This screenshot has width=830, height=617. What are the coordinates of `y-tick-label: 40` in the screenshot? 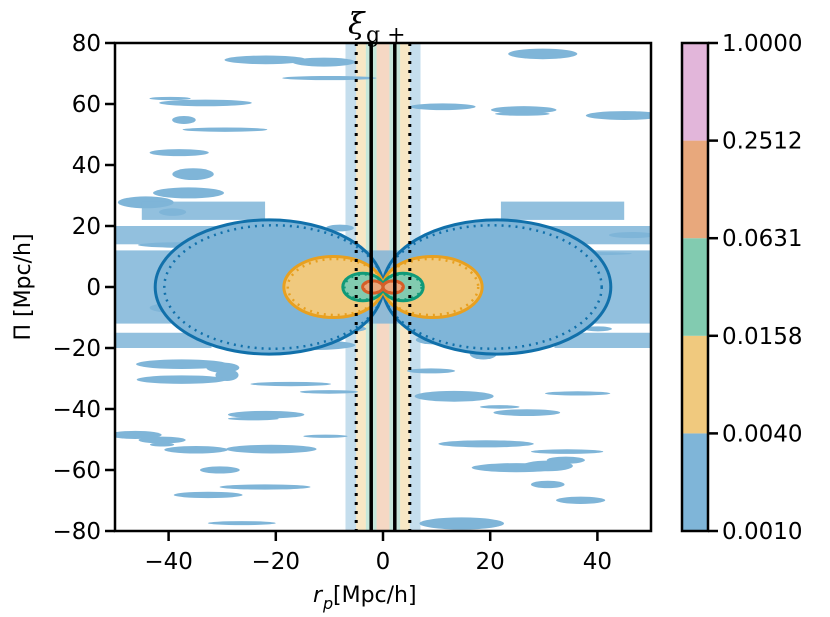 It's located at (86, 166).